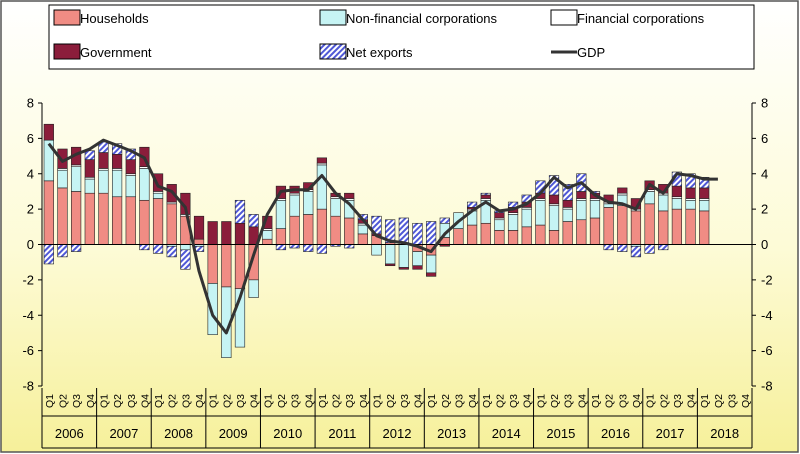 The height and width of the screenshot is (454, 800). I want to click on y-tick-label-left: -6, so click(28, 350).